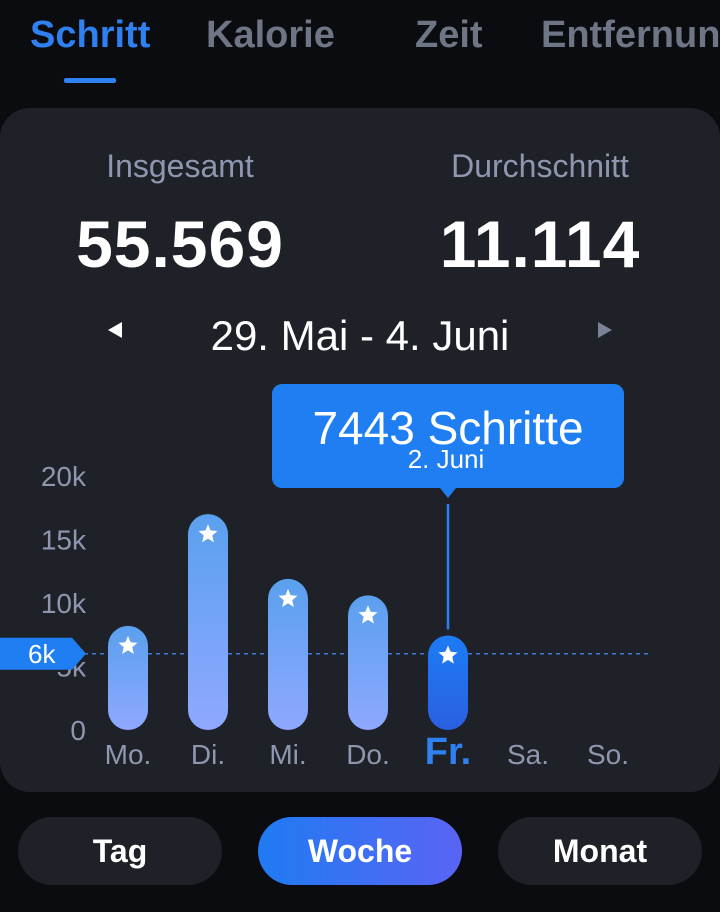  I want to click on bar-di, so click(208, 622).